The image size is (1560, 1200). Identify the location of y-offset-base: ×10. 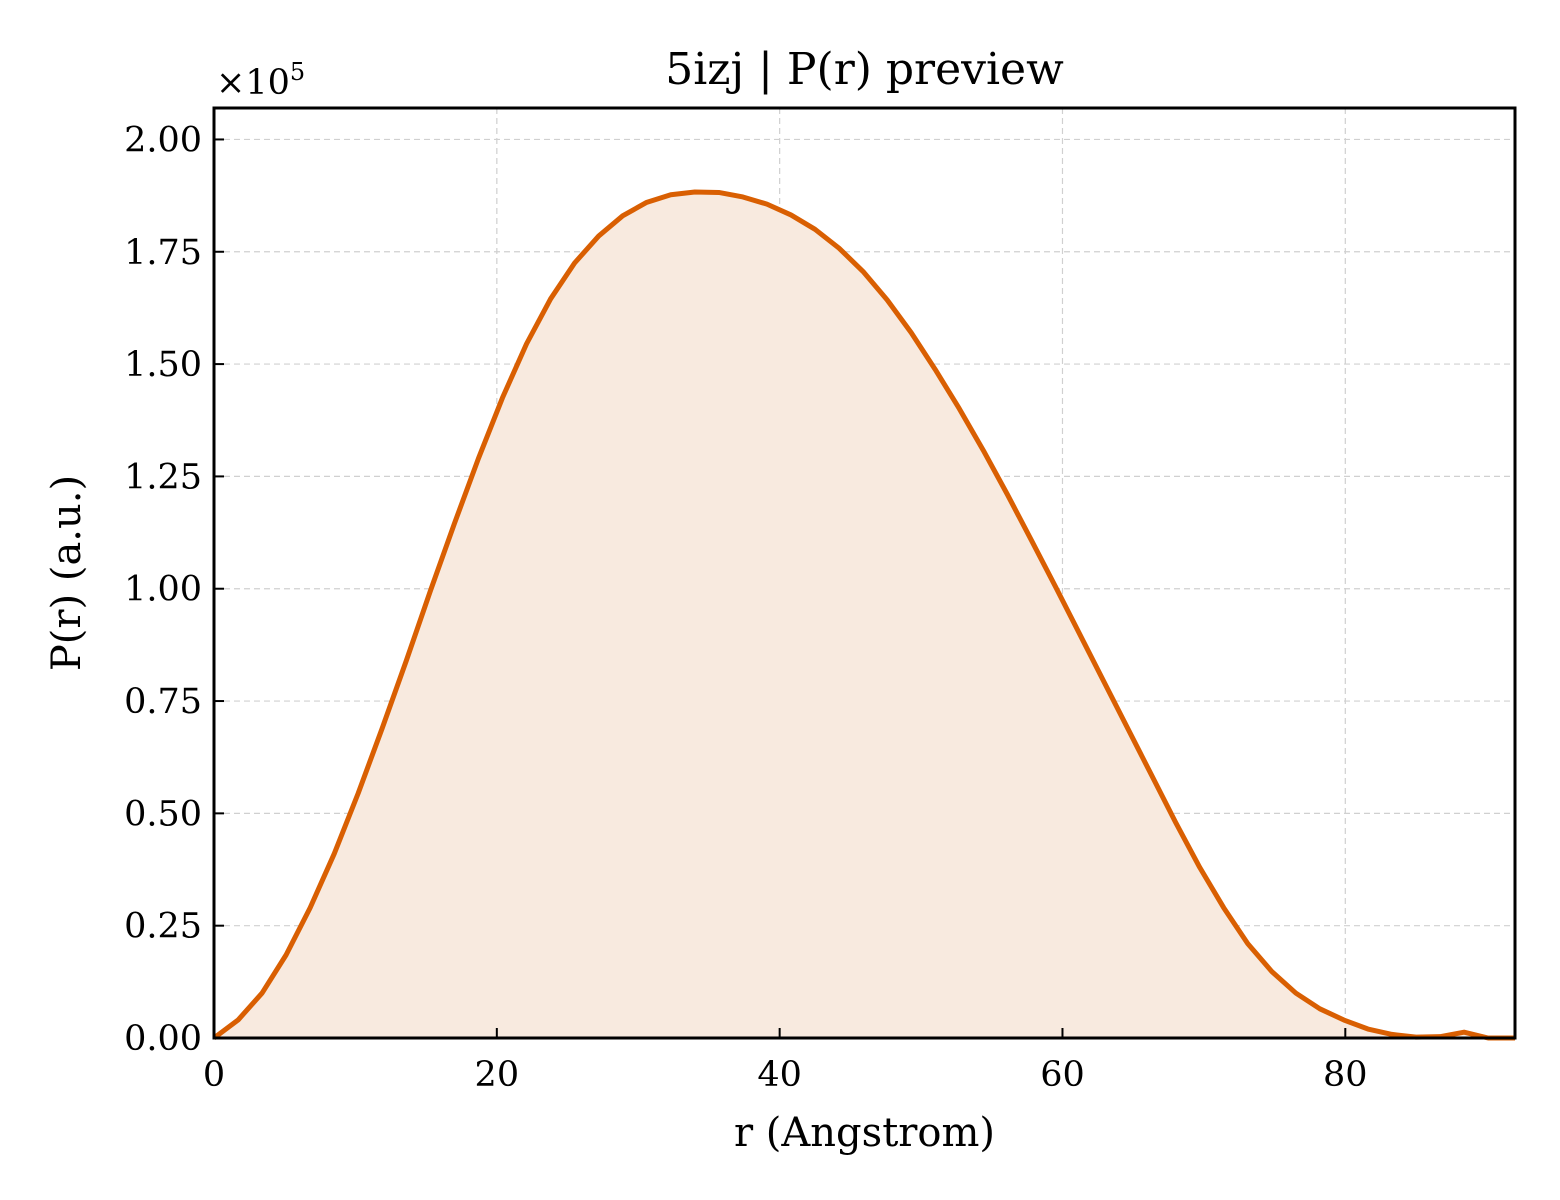
(253, 83).